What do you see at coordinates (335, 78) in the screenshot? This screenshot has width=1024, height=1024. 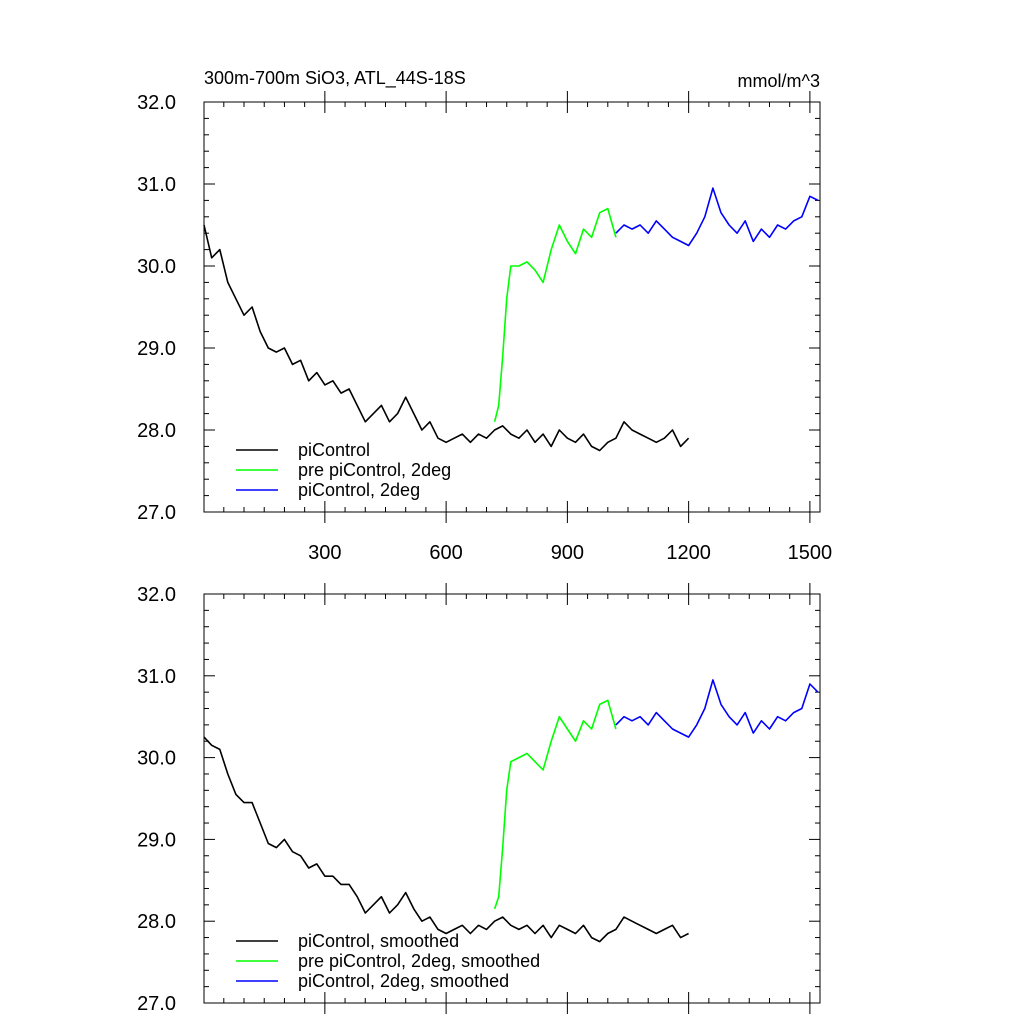 I see `chart-title: 300m-700m SiO3, ATL_44S-18S` at bounding box center [335, 78].